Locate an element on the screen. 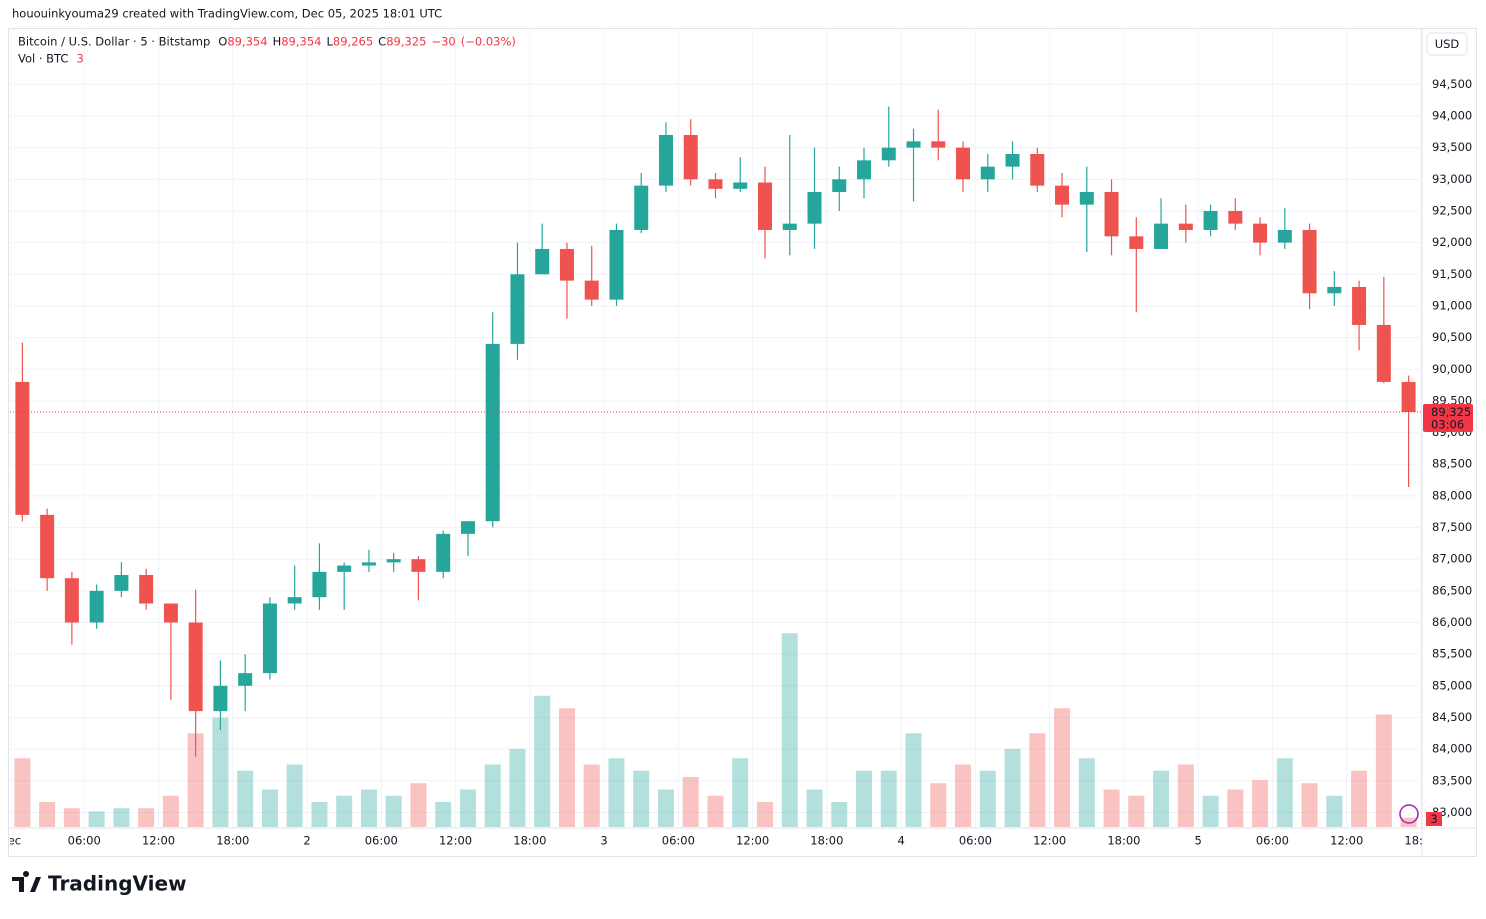 The width and height of the screenshot is (1486, 919). y-tick-label: 93,500 is located at coordinates (1452, 147).